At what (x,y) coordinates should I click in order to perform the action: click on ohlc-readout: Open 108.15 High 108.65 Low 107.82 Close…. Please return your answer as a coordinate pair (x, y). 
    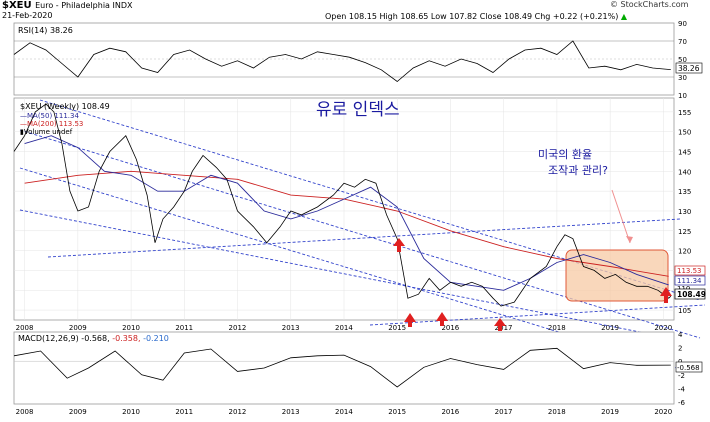
    Looking at the image, I should click on (476, 16).